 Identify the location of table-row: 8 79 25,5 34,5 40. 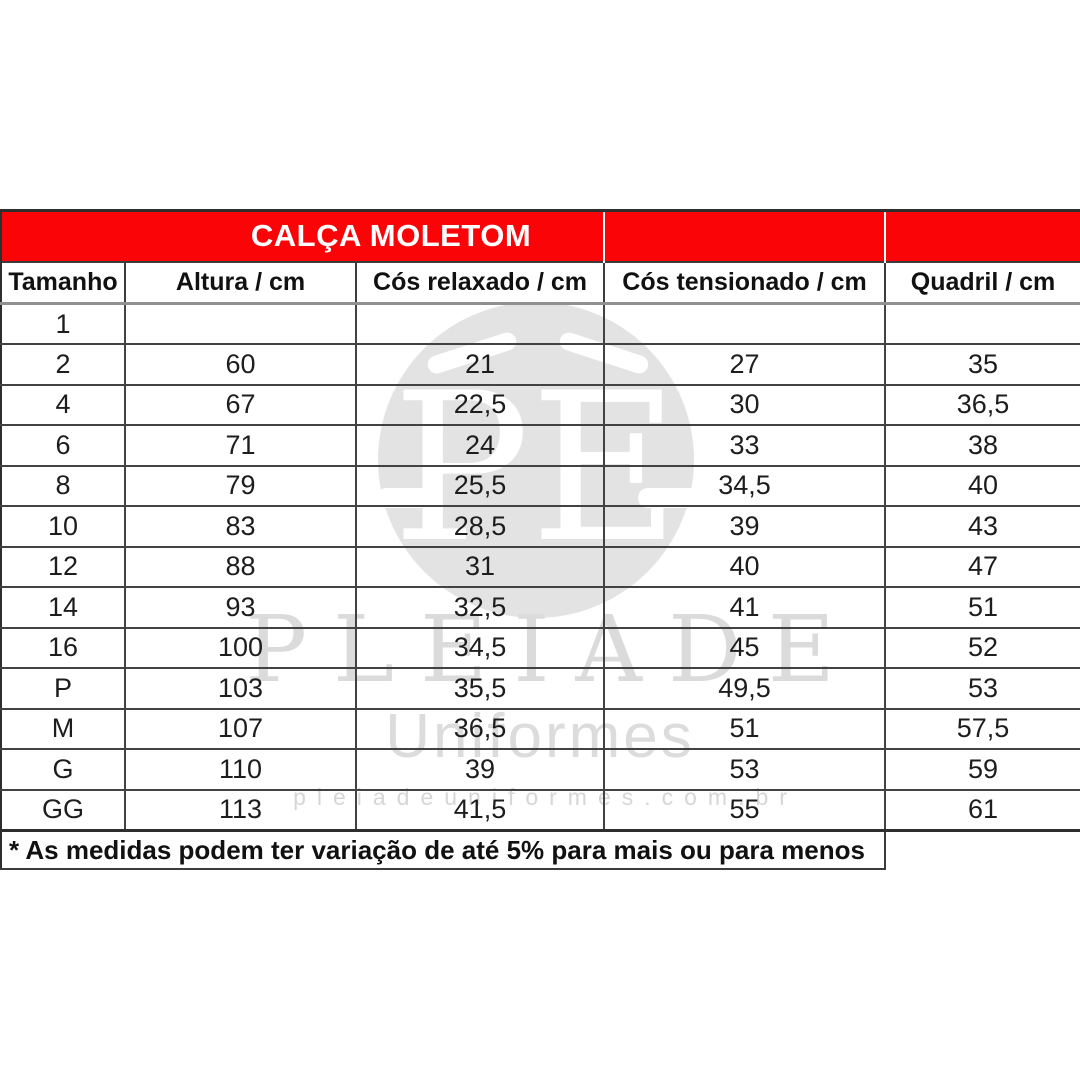
(540, 485).